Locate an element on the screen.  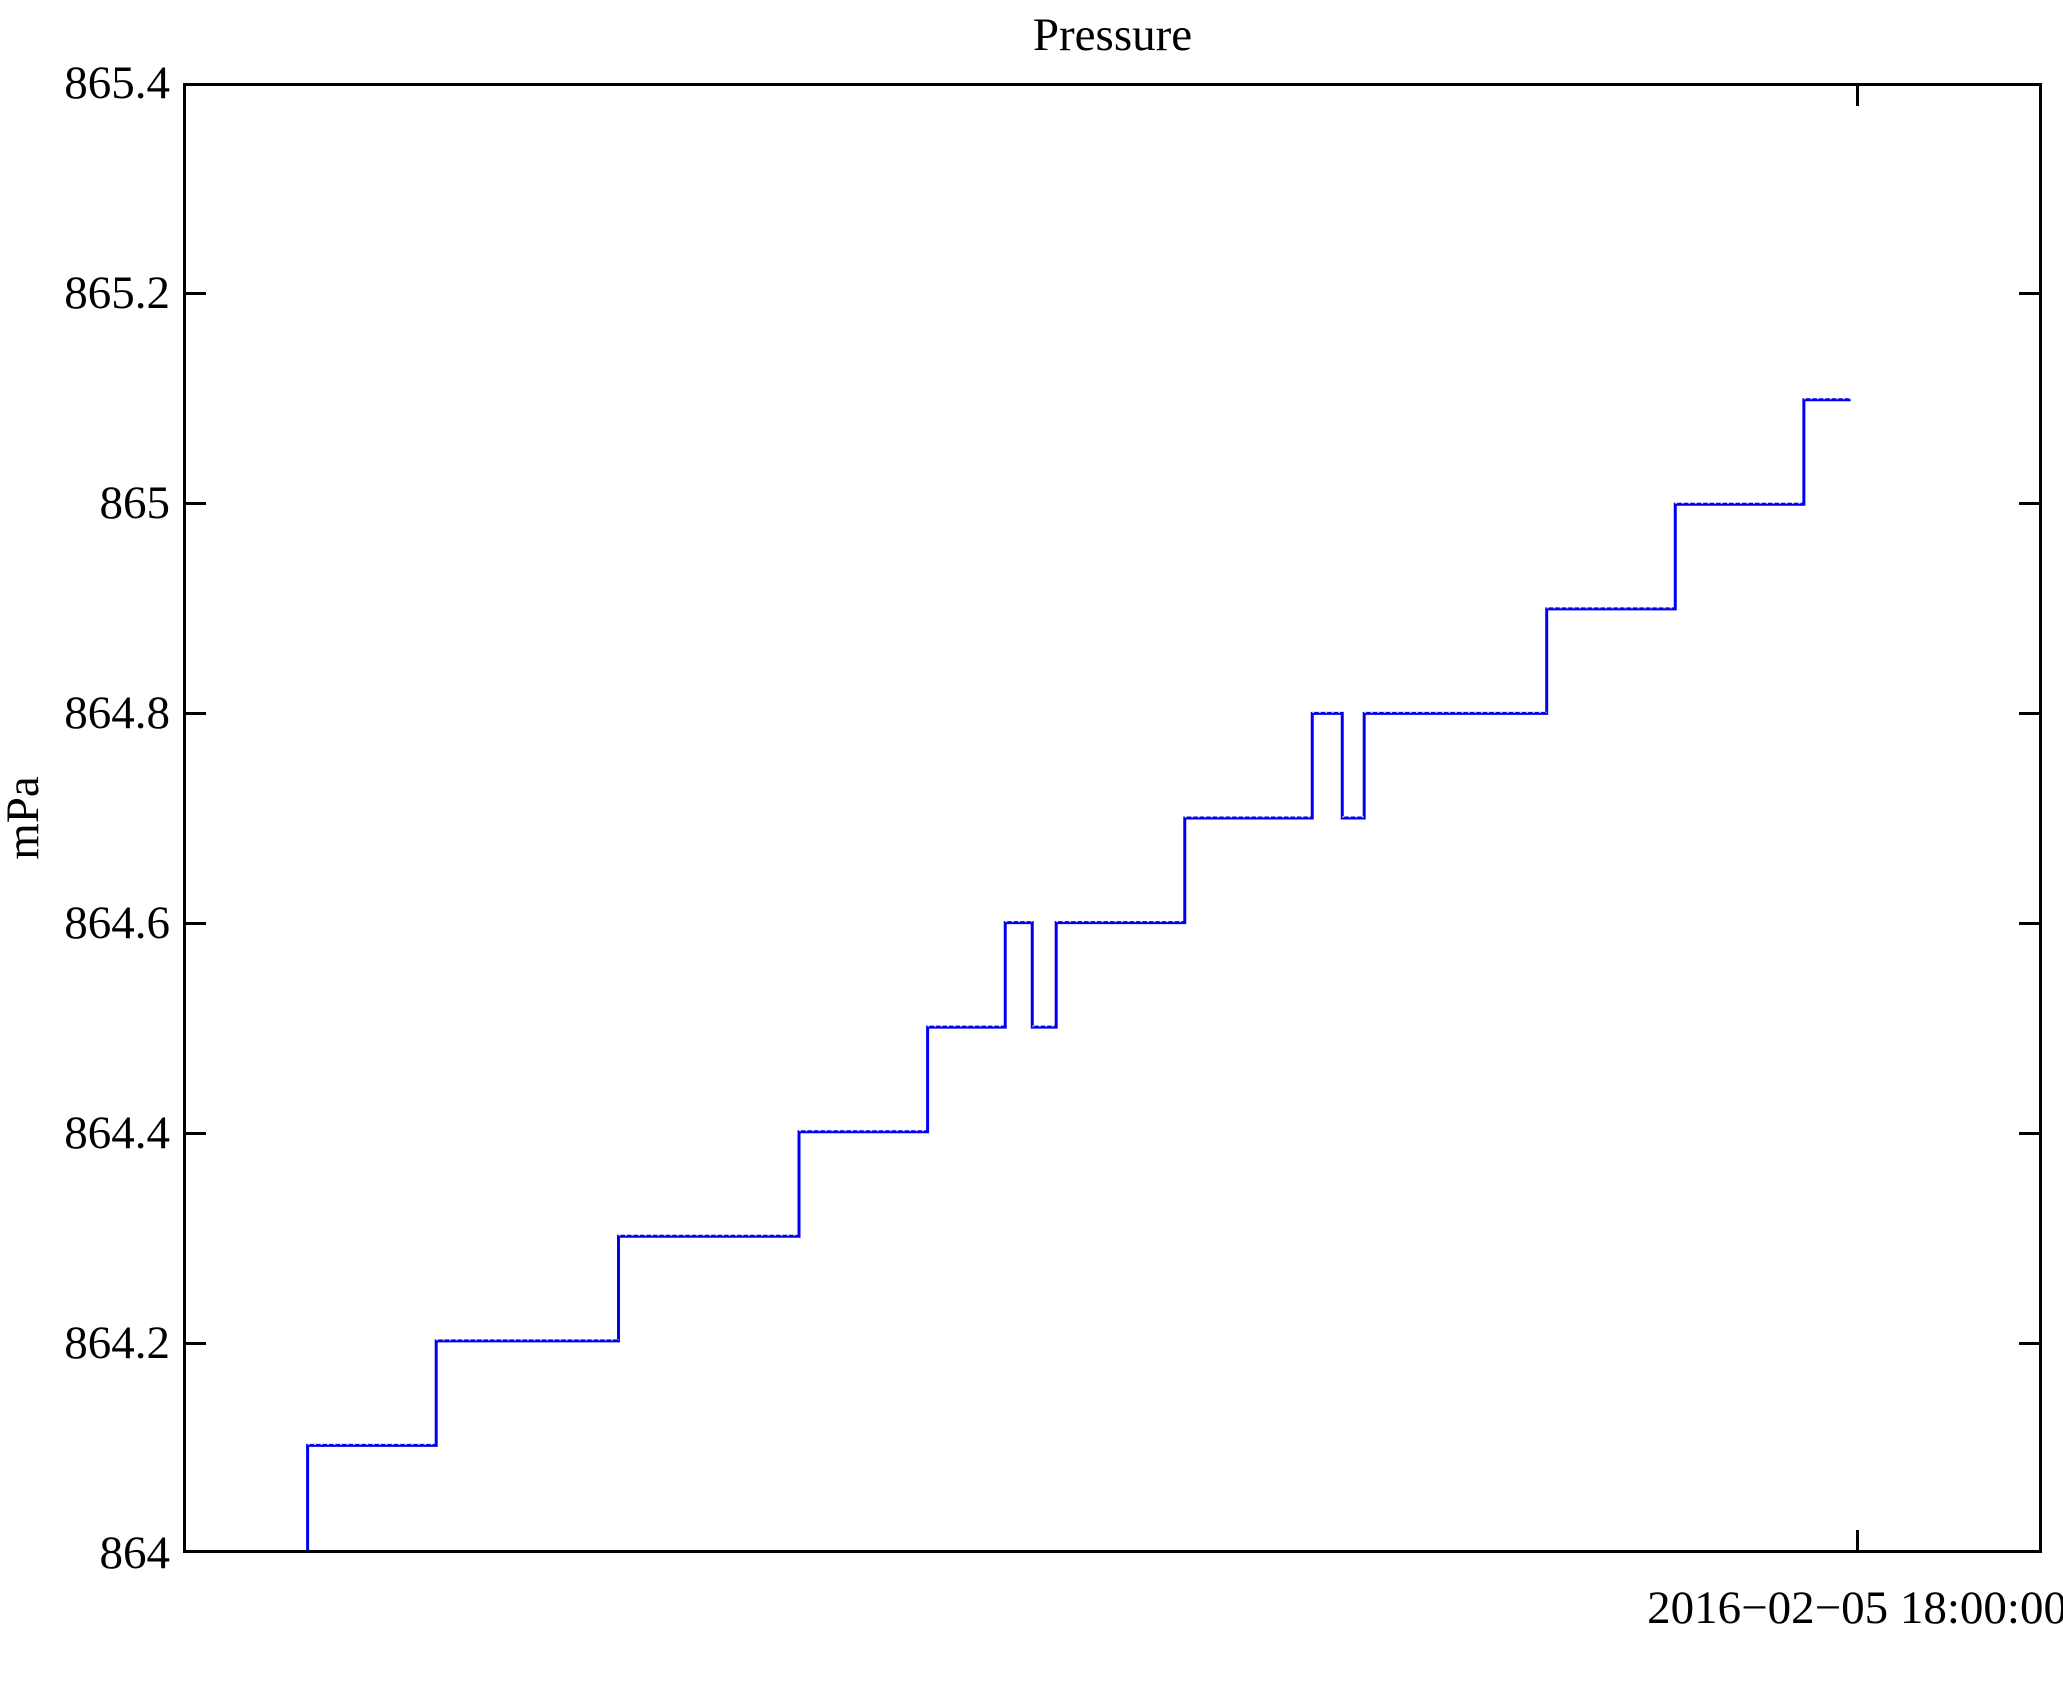
y-tick-label: 864.4 is located at coordinates (117, 1133).